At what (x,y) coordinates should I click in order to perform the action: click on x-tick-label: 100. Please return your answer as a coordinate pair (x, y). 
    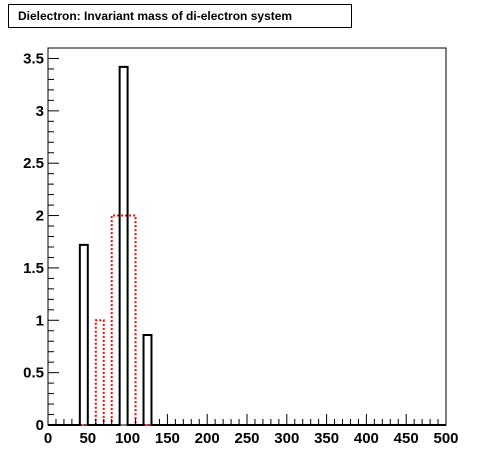
    Looking at the image, I should click on (127, 438).